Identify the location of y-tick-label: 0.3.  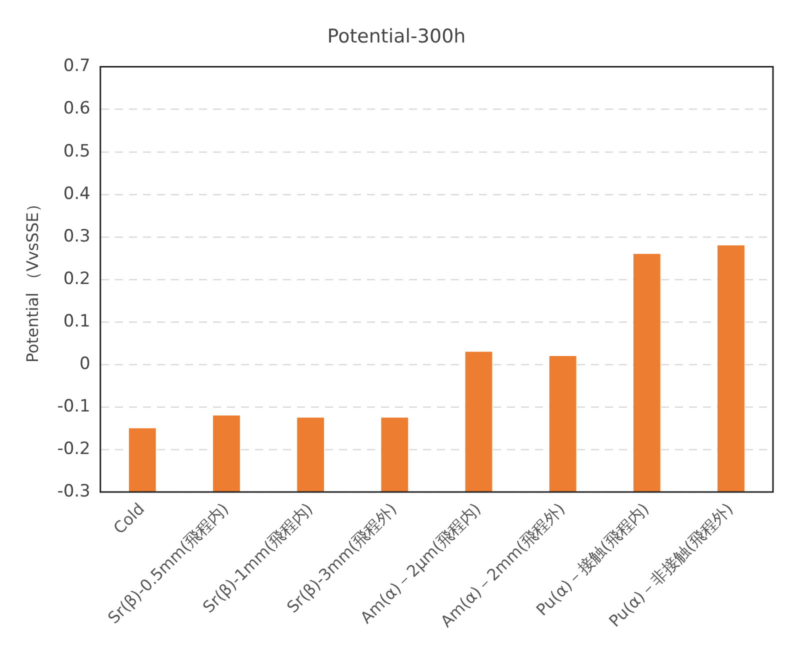
(76, 236).